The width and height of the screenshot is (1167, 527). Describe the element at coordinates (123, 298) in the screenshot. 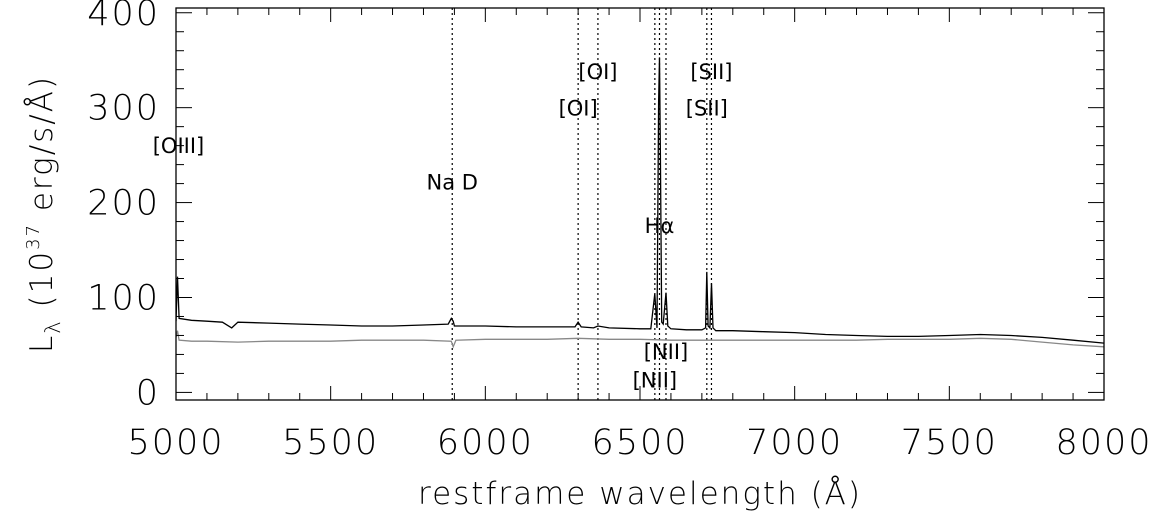

I see `y-tick-label: 100` at that location.